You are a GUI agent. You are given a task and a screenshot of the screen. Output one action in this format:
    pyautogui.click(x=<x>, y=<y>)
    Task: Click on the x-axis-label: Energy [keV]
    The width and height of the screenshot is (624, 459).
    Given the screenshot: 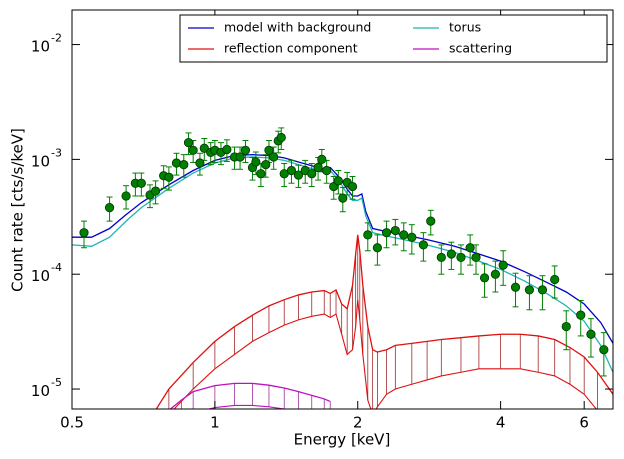 What is the action you would take?
    pyautogui.click(x=342, y=440)
    